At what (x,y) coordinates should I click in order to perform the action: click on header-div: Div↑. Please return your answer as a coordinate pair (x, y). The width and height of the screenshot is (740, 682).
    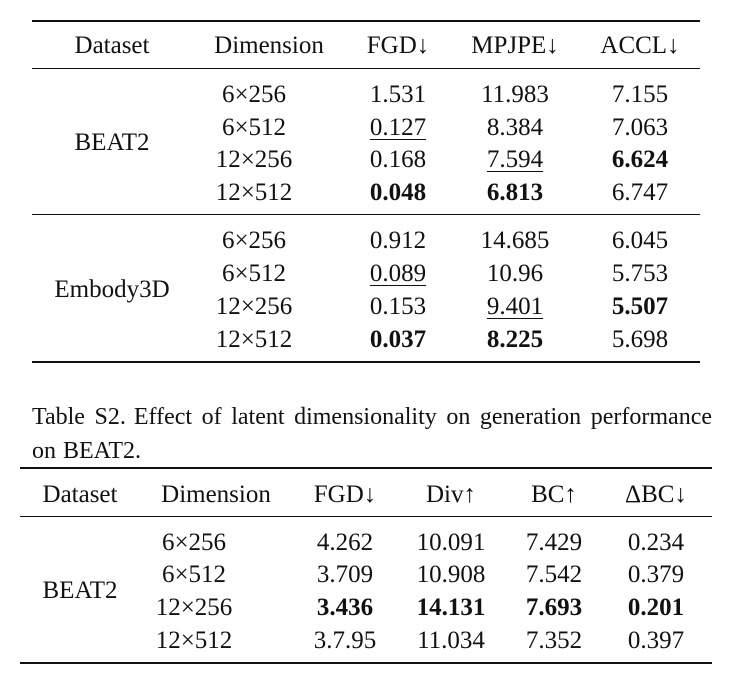
    Looking at the image, I should click on (451, 494).